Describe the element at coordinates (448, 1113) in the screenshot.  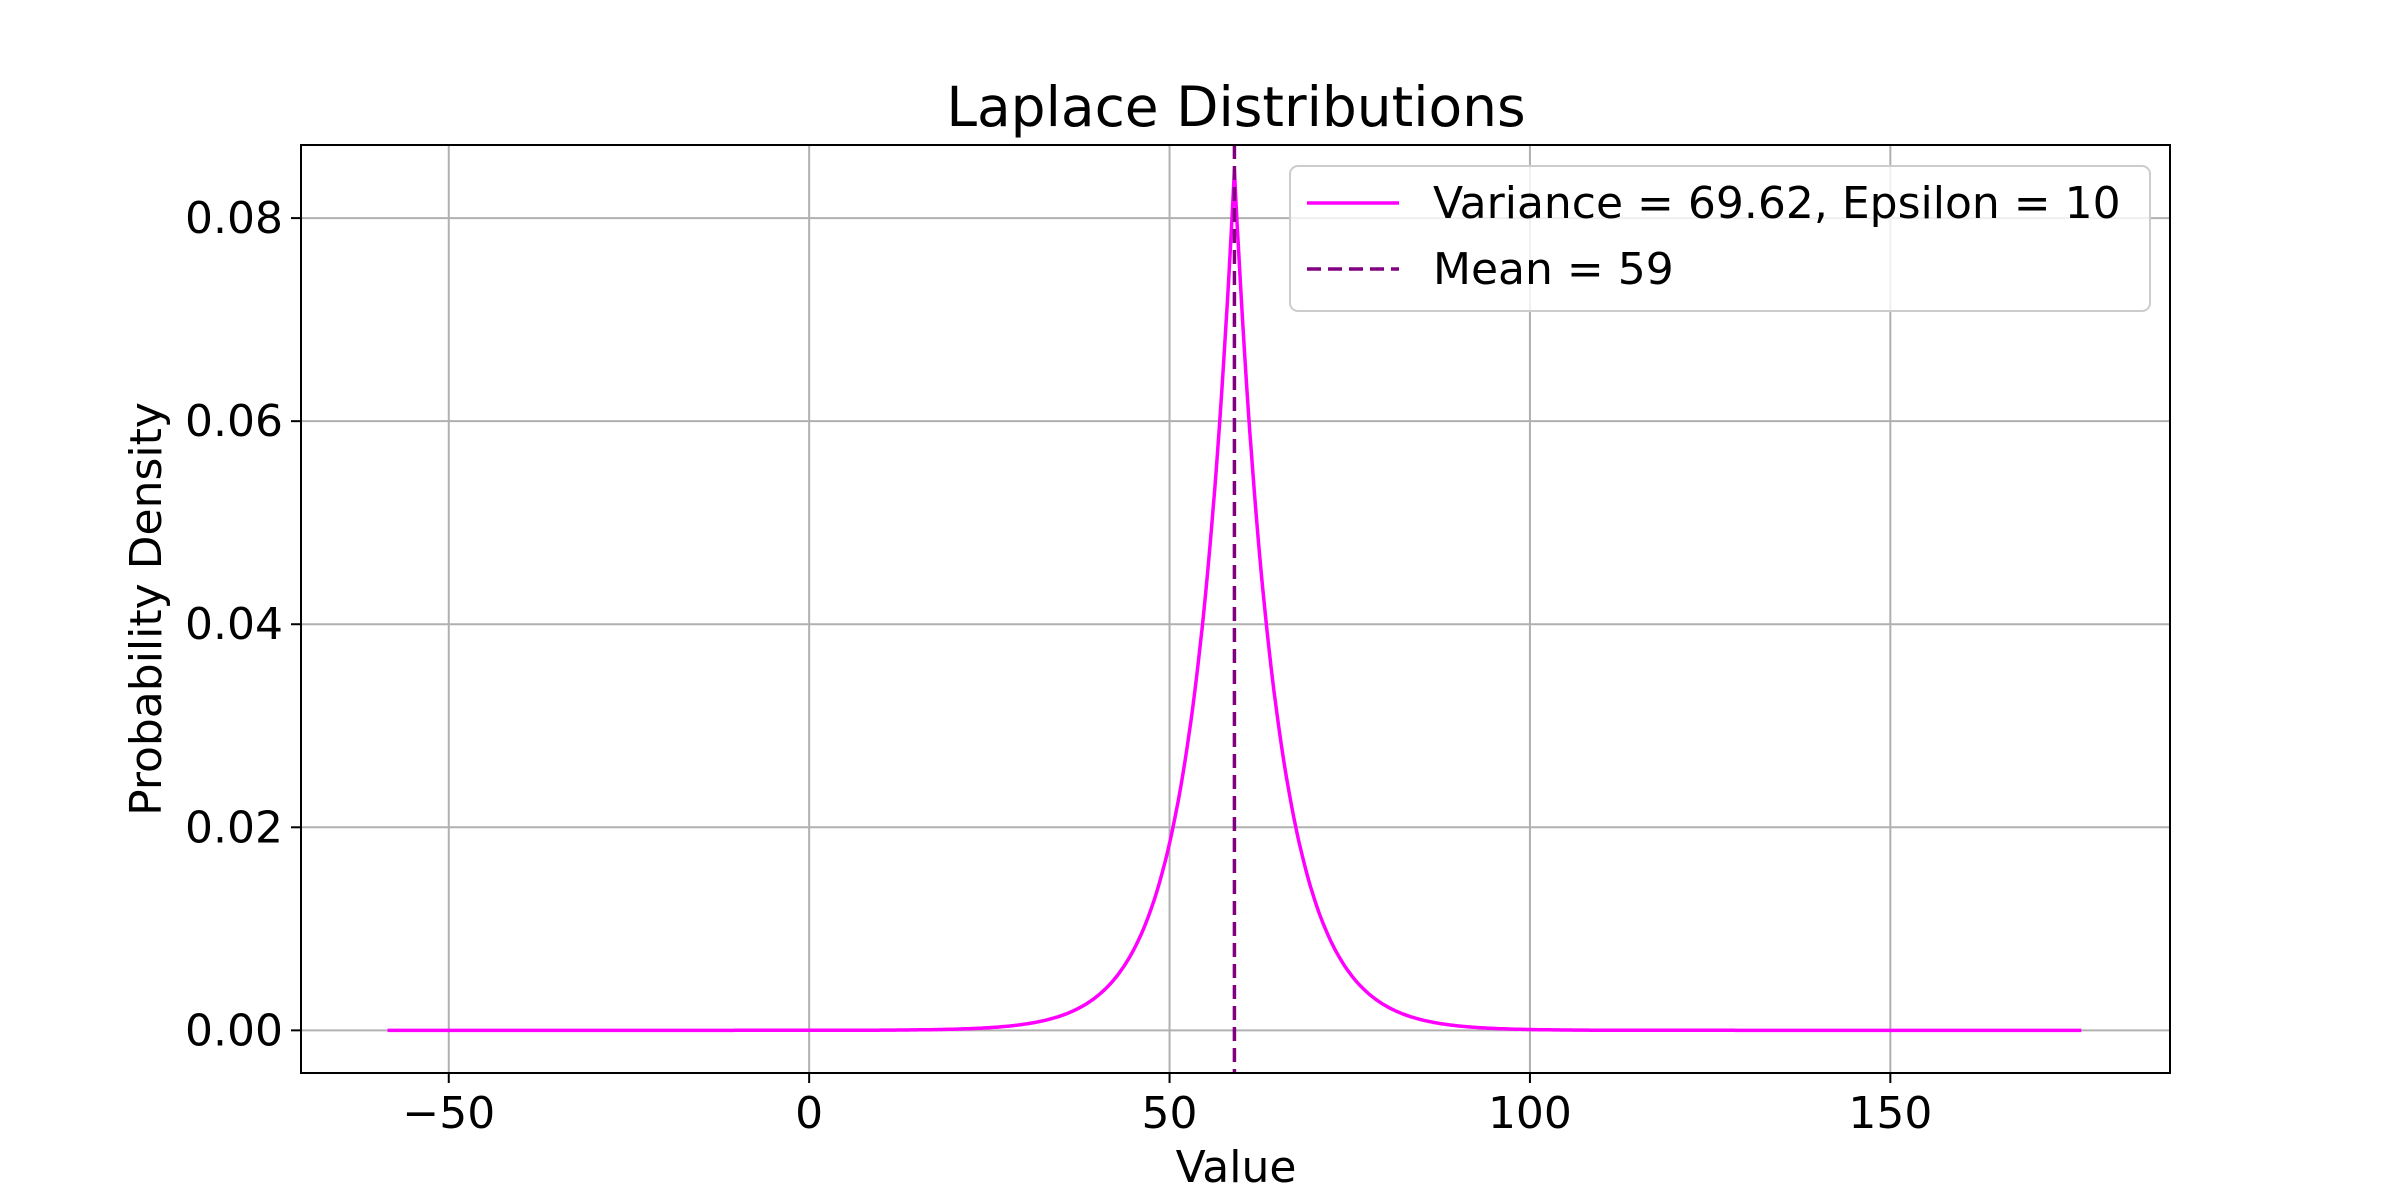
I see `x-tick-label: −50` at that location.